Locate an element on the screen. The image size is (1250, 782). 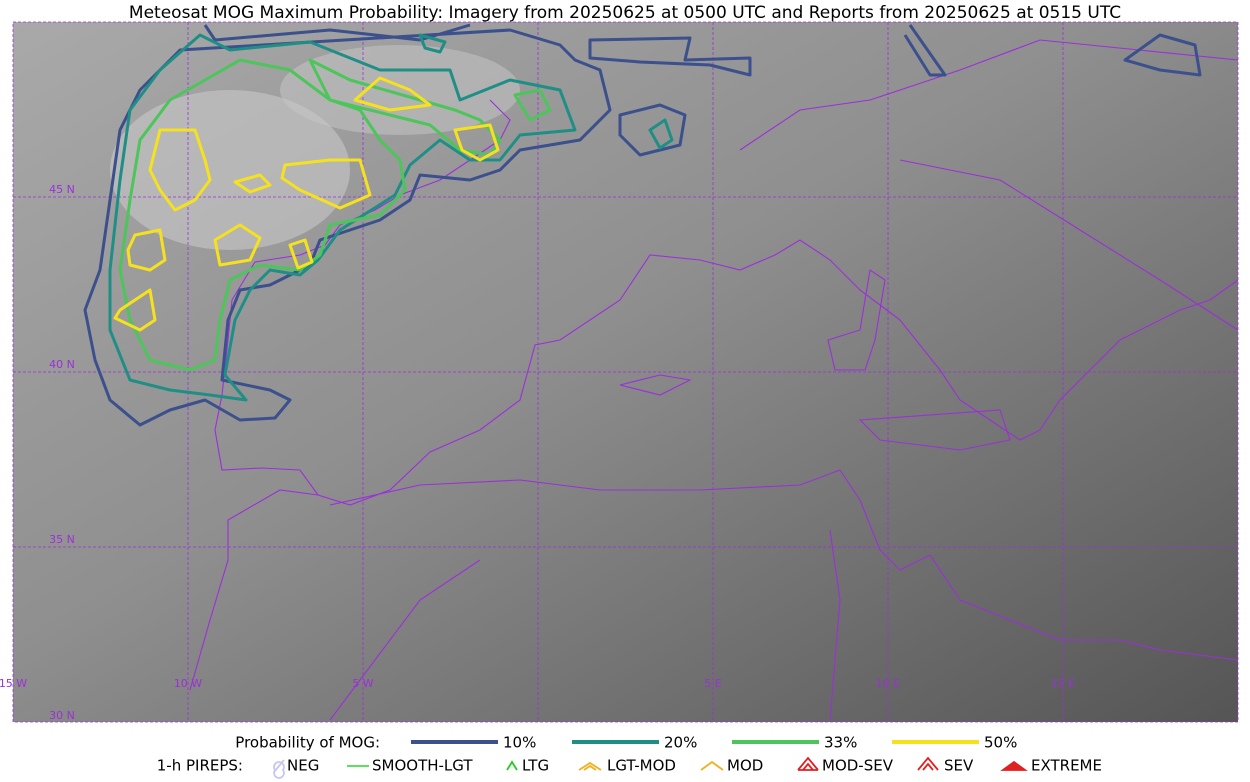
lon-label: 15 E is located at coordinates (1063, 683).